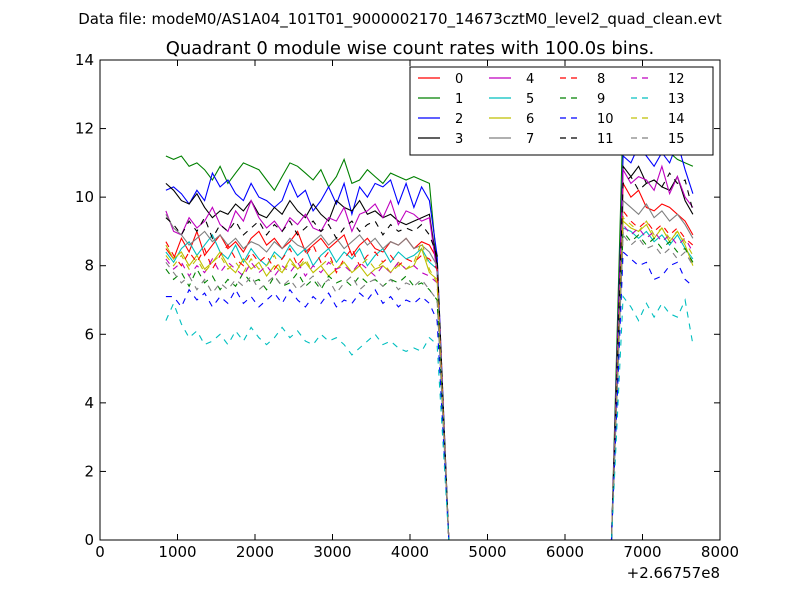 The height and width of the screenshot is (600, 800). What do you see at coordinates (605, 139) in the screenshot?
I see `legend-label-11: 11` at bounding box center [605, 139].